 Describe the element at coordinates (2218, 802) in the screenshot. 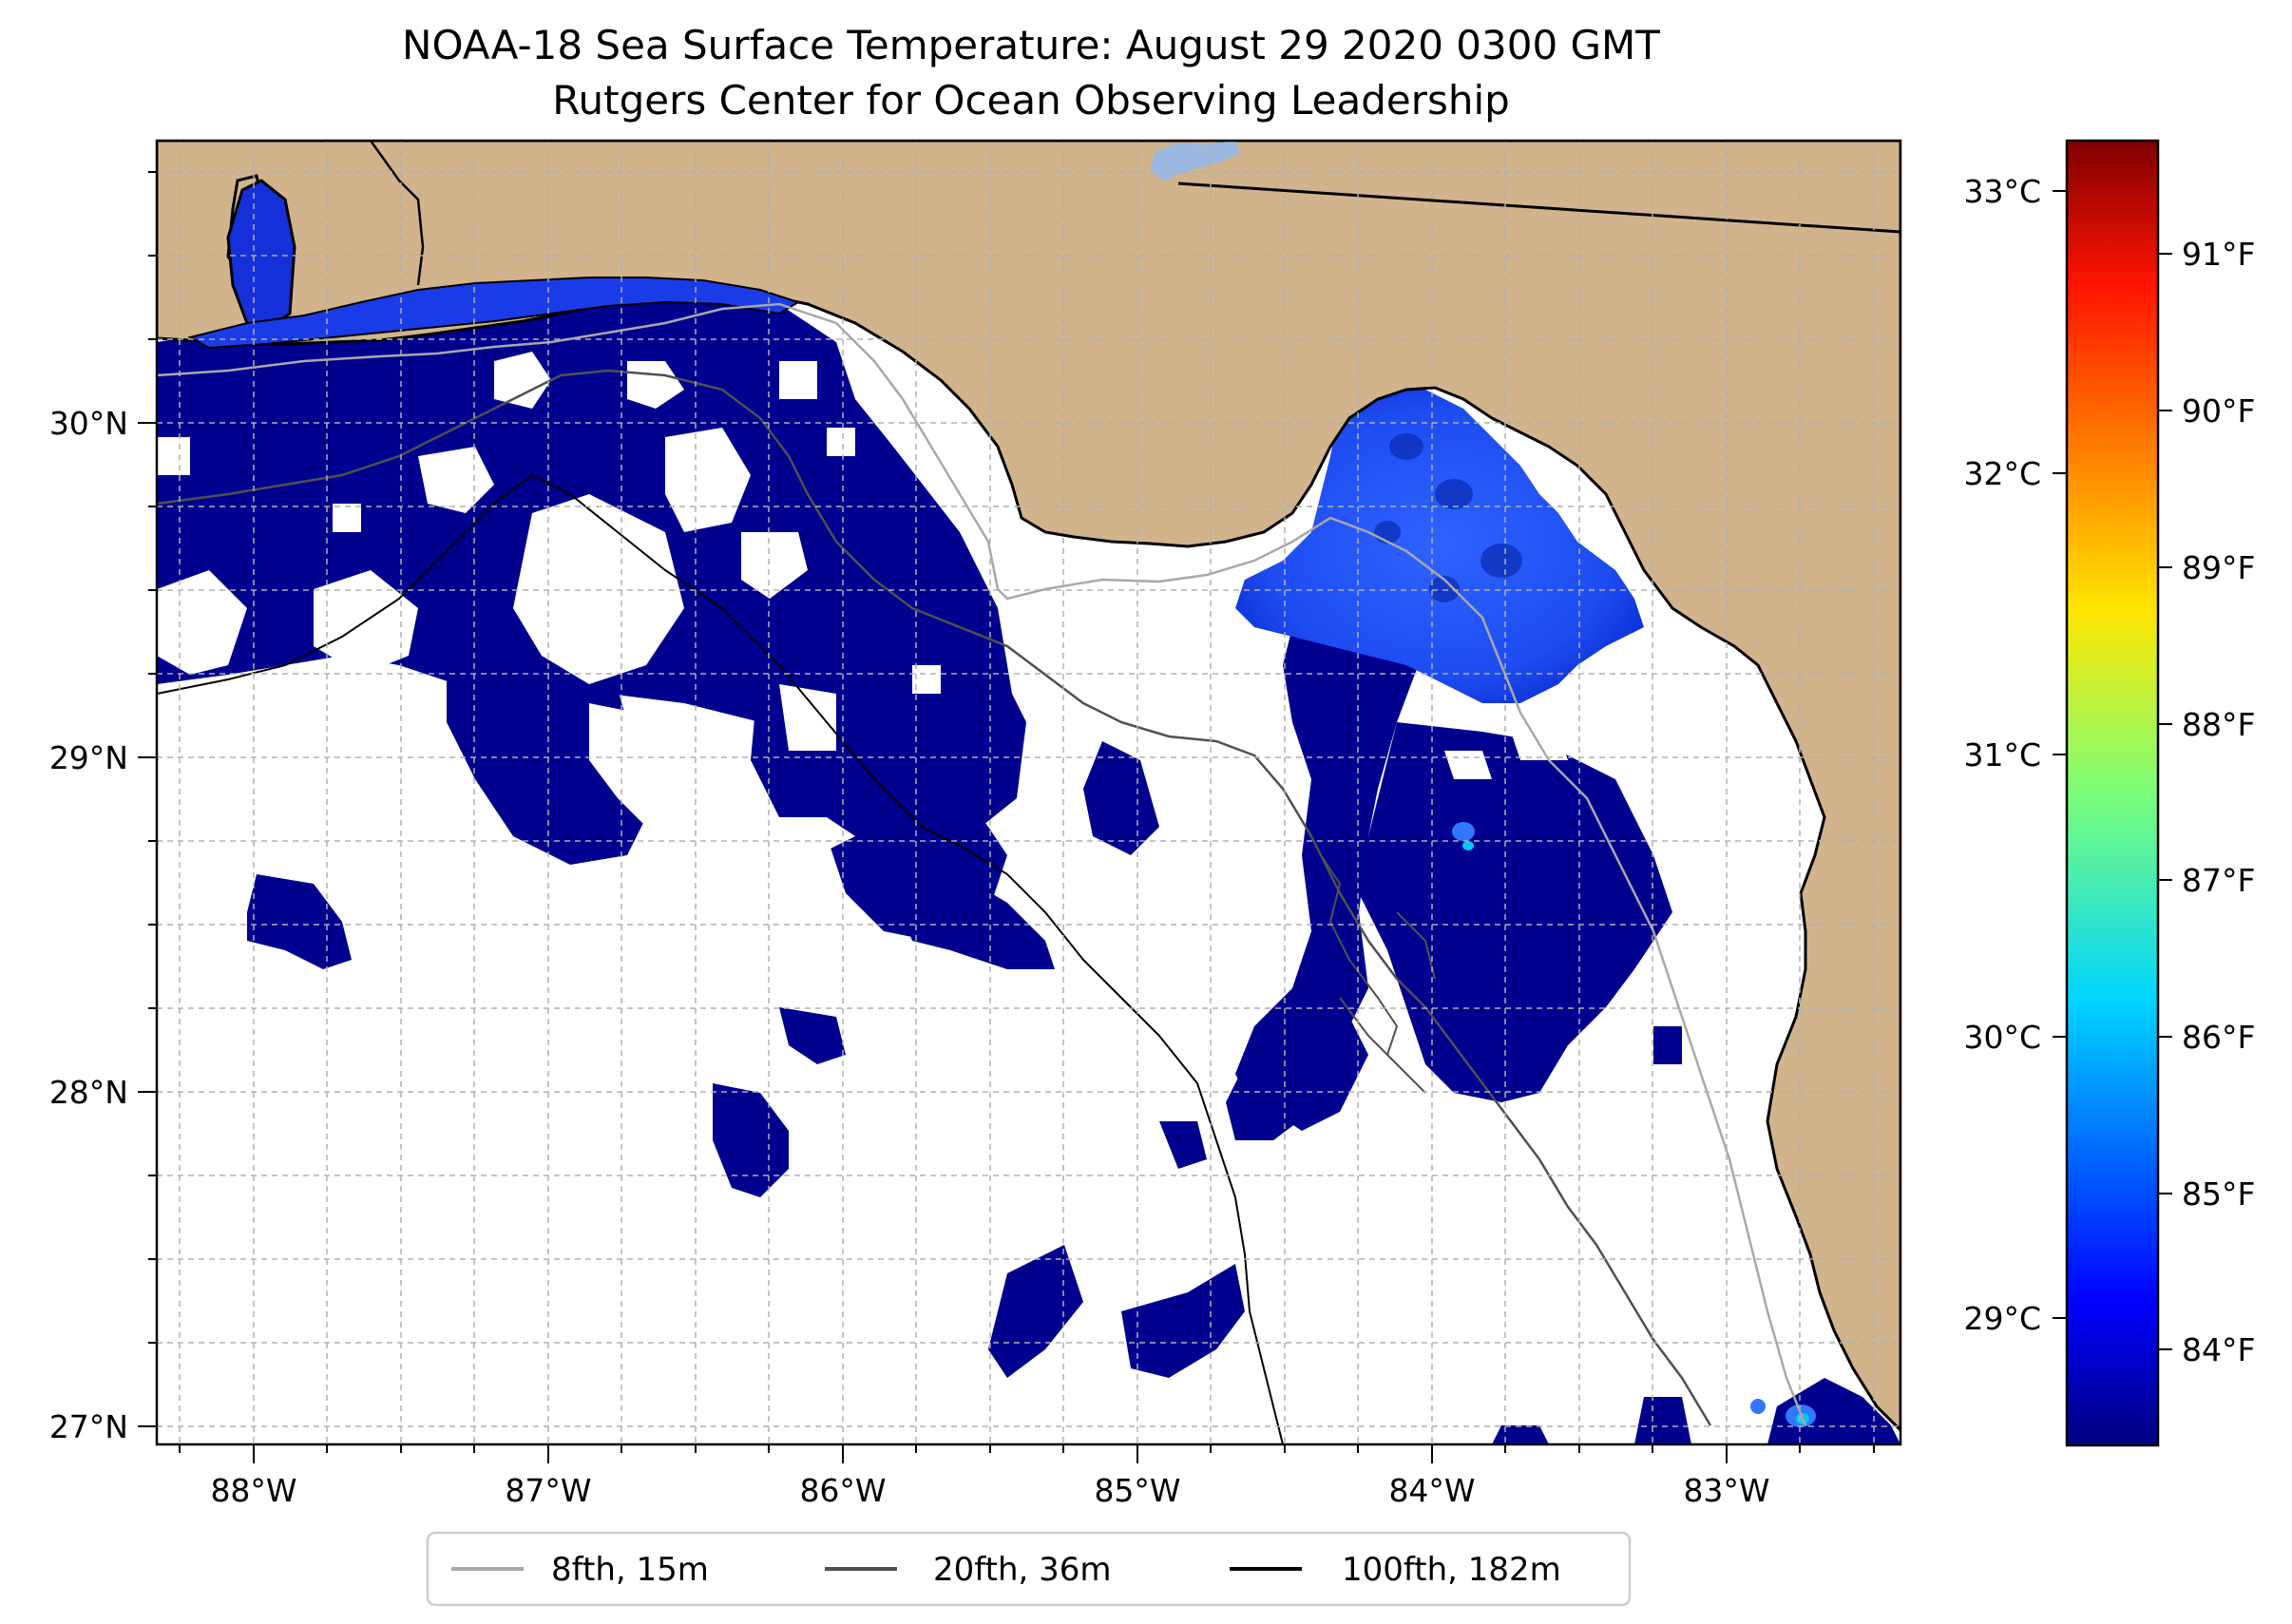

I see `colorbar-fahrenheit-labels: 91°F 90°F 89°F 88°F 87°F 86°F 85°F 84°F` at that location.